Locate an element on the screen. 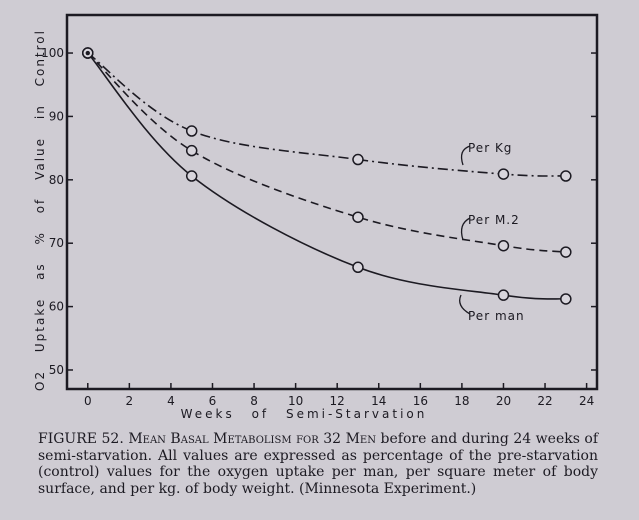 This screenshot has width=639, height=520. y-tick-label: 80 is located at coordinates (56, 180).